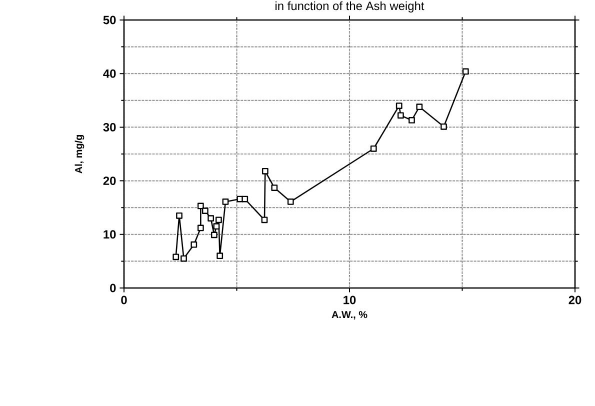 Image resolution: width=595 pixels, height=406 pixels. I want to click on y-tick-label: 0, so click(113, 288).